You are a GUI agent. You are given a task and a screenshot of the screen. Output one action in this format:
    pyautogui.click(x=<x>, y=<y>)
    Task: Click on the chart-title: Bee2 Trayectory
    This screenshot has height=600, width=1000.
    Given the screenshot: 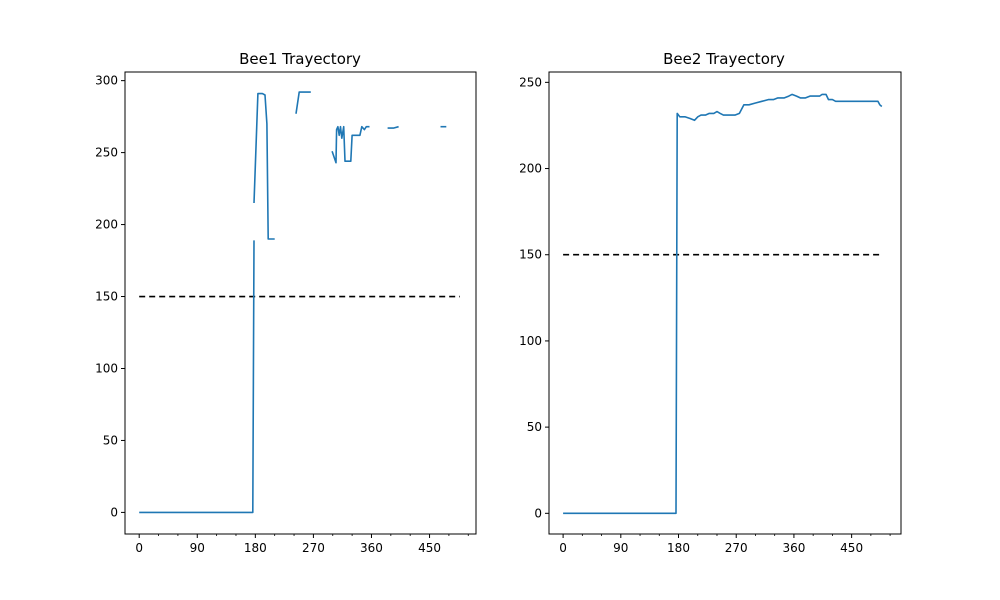 What is the action you would take?
    pyautogui.click(x=724, y=59)
    